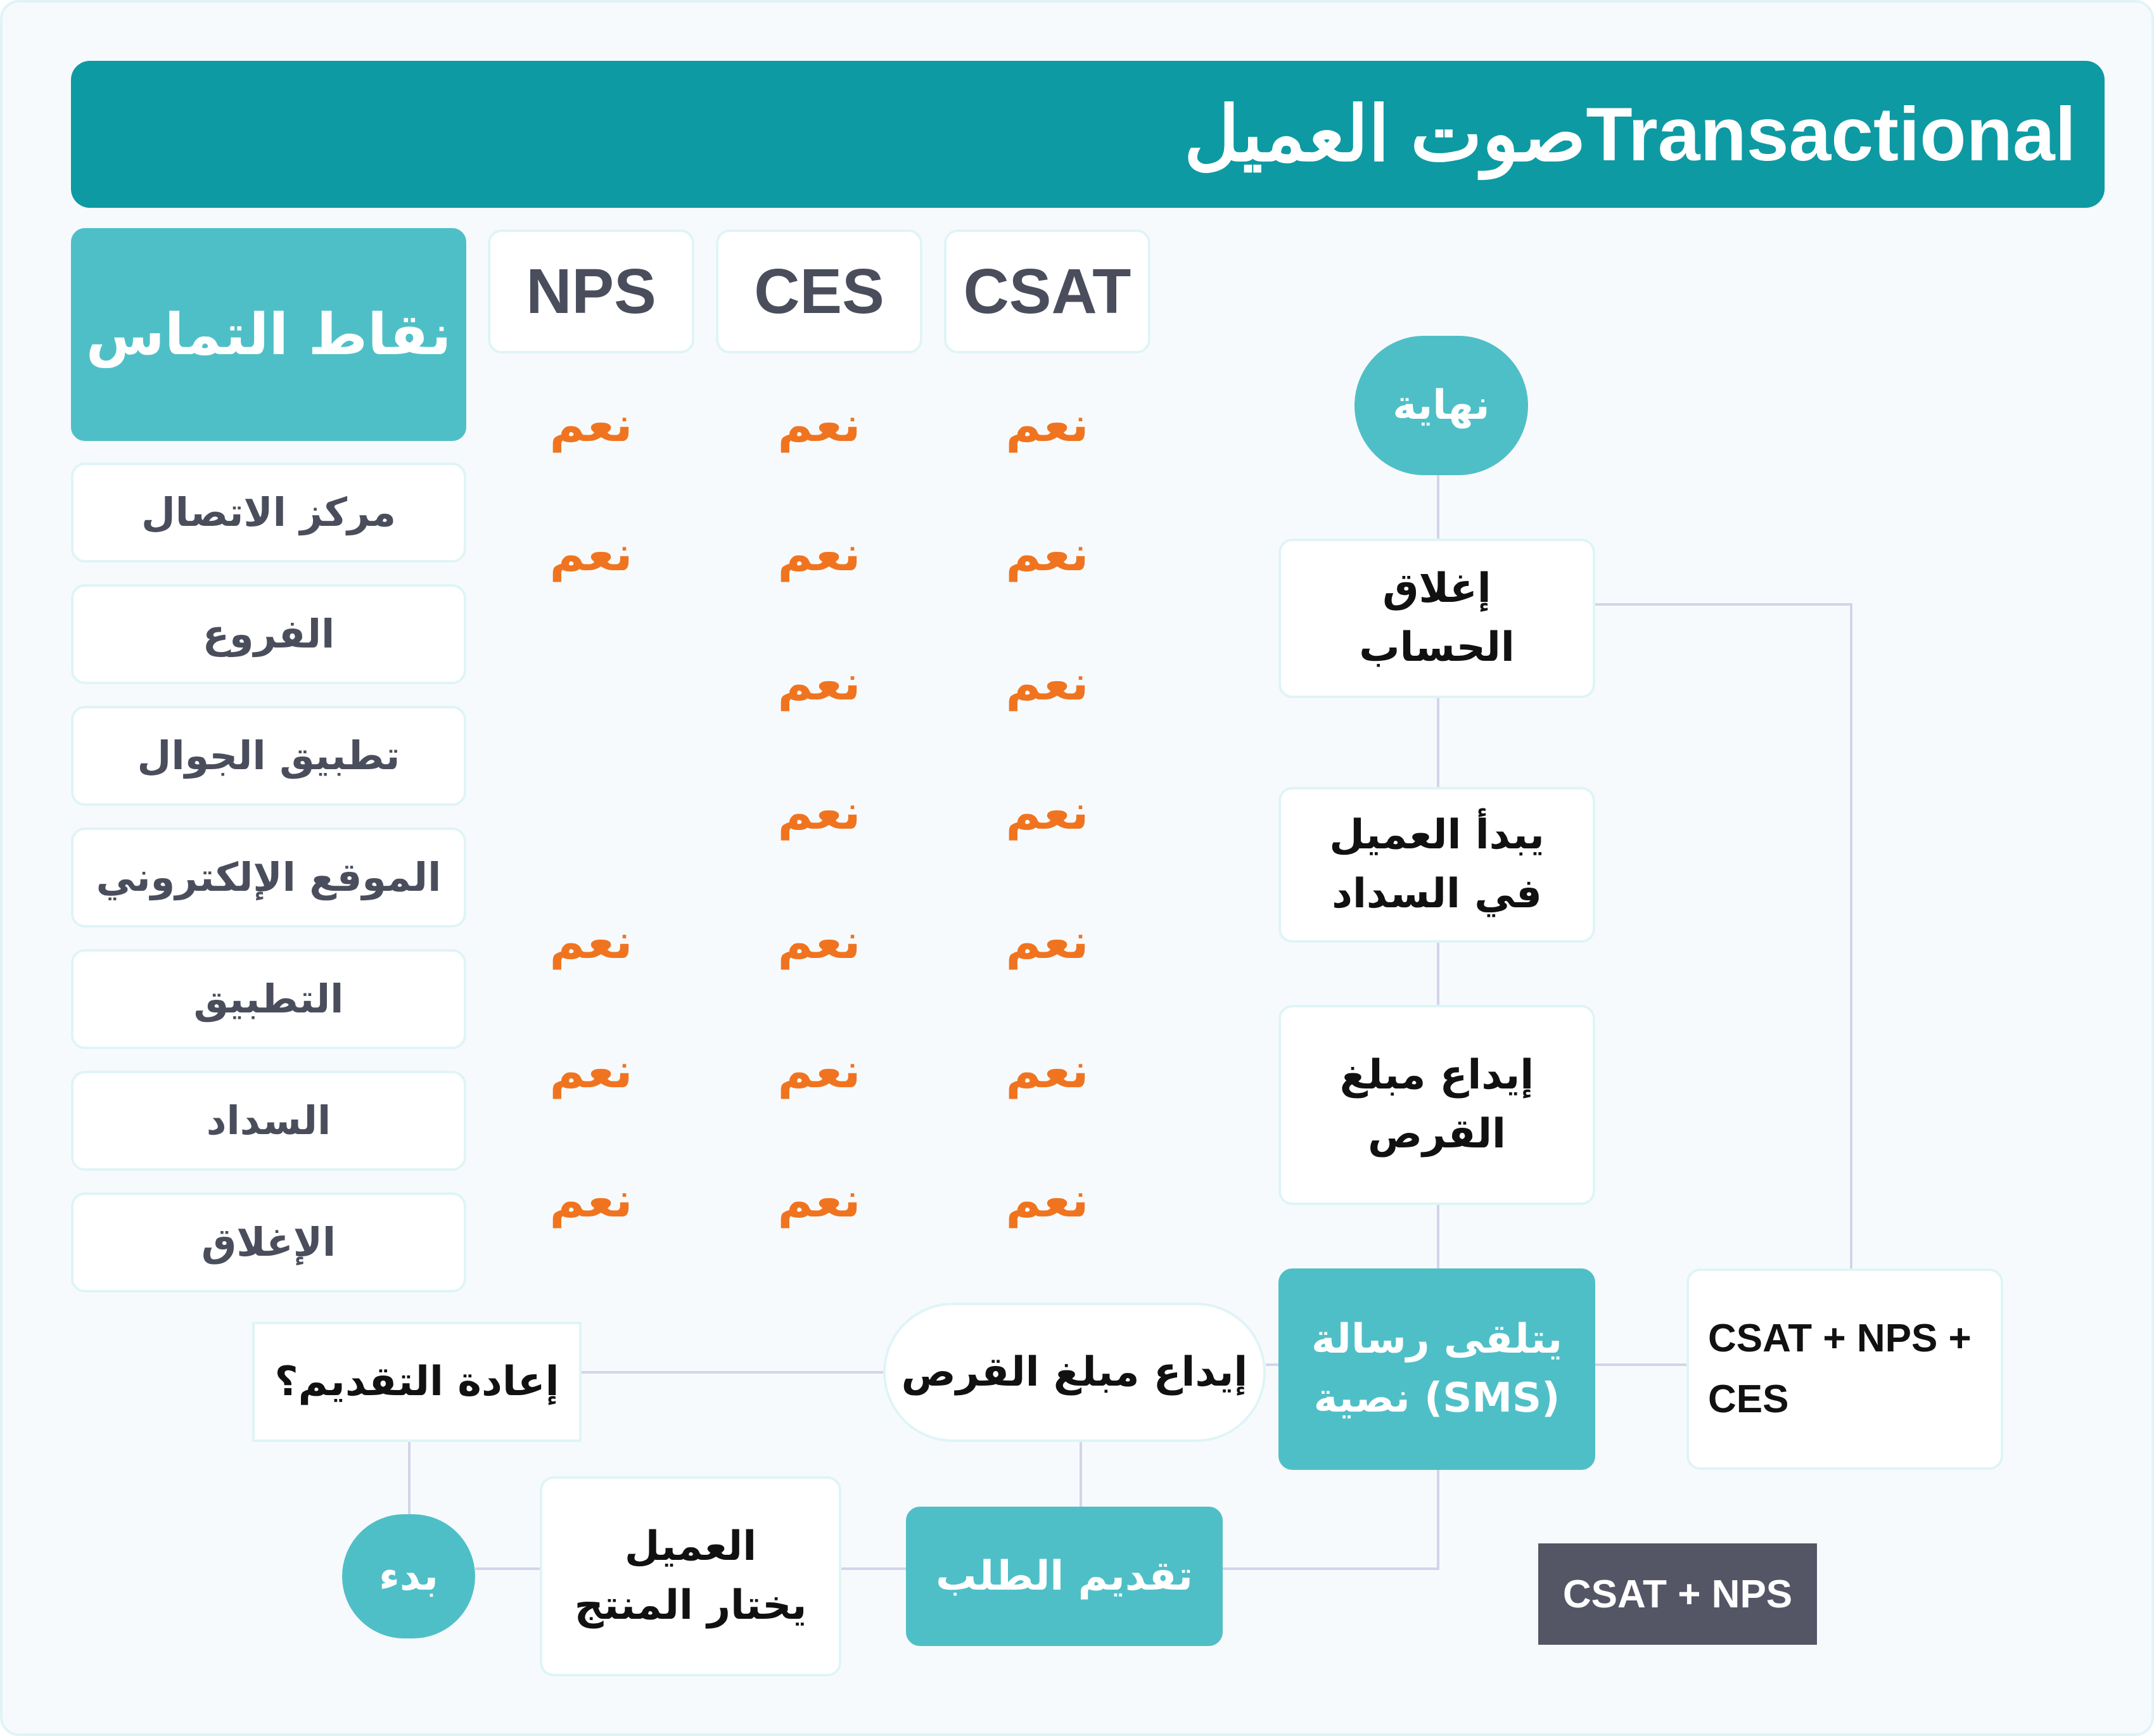 The height and width of the screenshot is (1736, 2154). Describe the element at coordinates (819, 1070) in the screenshot. I see `yes-mark-ces-6: نعم` at that location.